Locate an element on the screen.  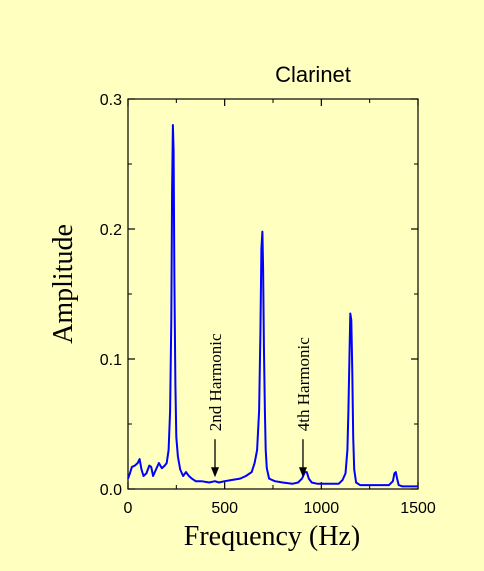
chart-title: Clarinet is located at coordinates (313, 74).